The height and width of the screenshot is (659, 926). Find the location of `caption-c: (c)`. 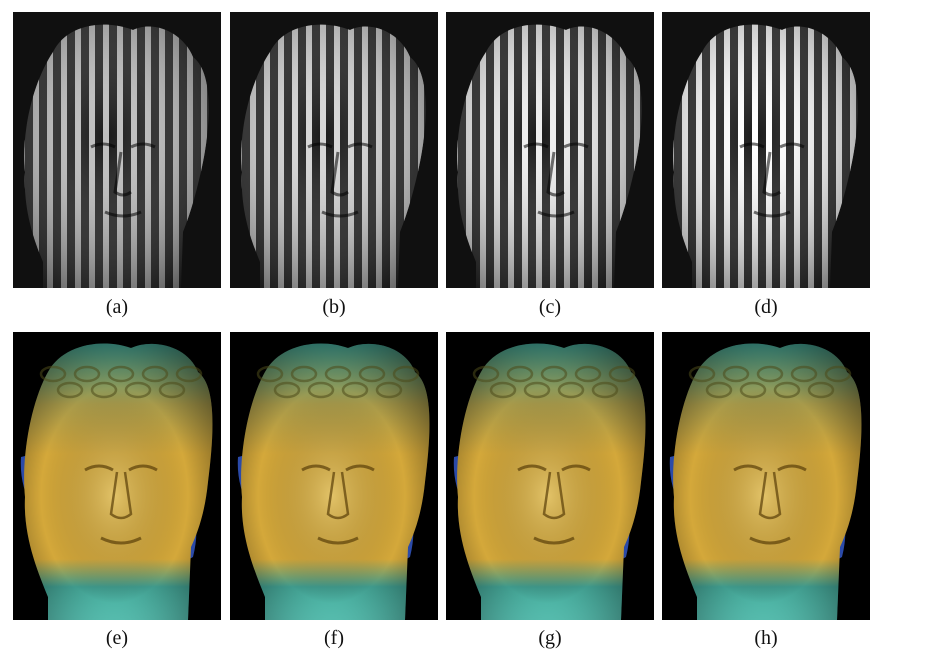

caption-c: (c) is located at coordinates (550, 307).